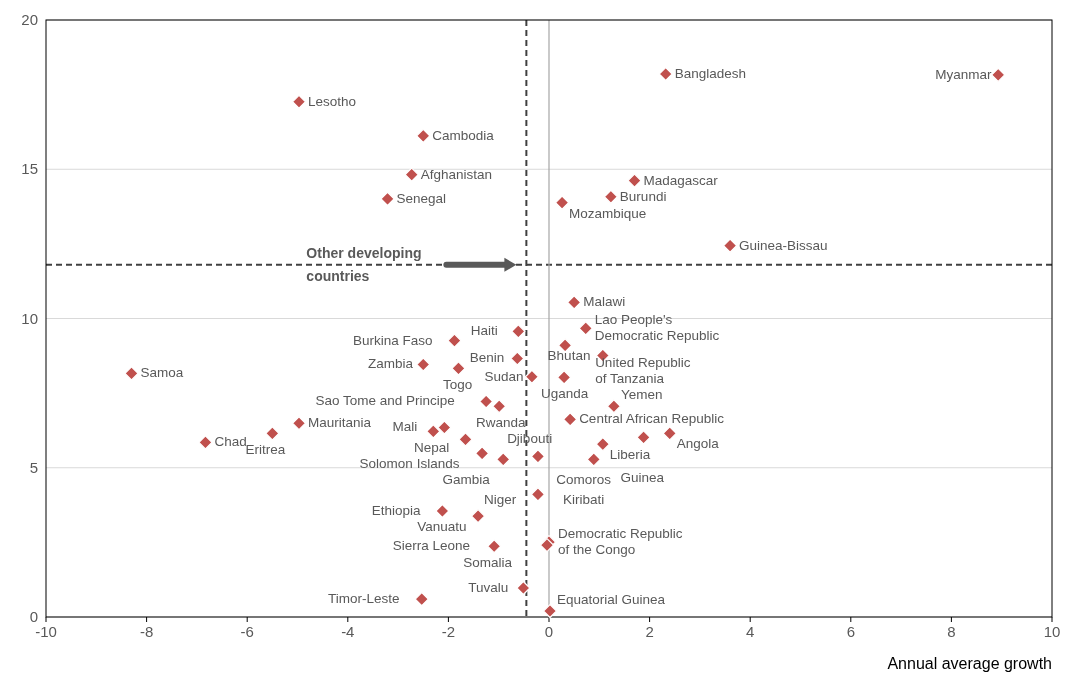  Describe the element at coordinates (456, 174) in the screenshot. I see `annotation: Afghanistan` at that location.